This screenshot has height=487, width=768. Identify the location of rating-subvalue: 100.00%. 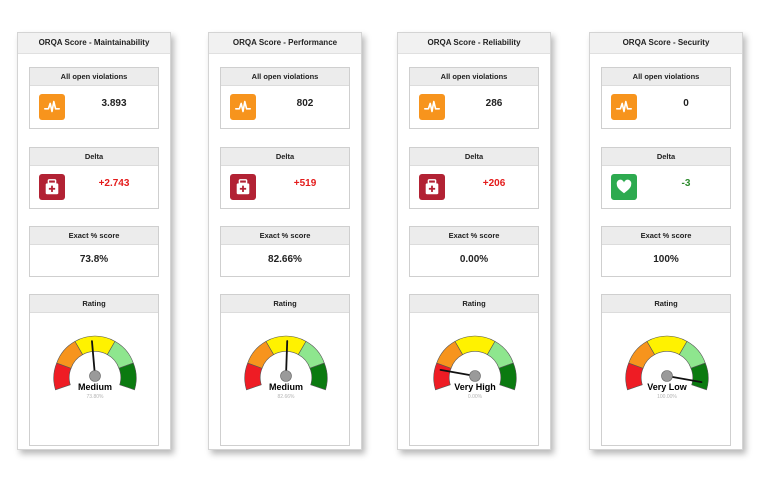
(667, 397).